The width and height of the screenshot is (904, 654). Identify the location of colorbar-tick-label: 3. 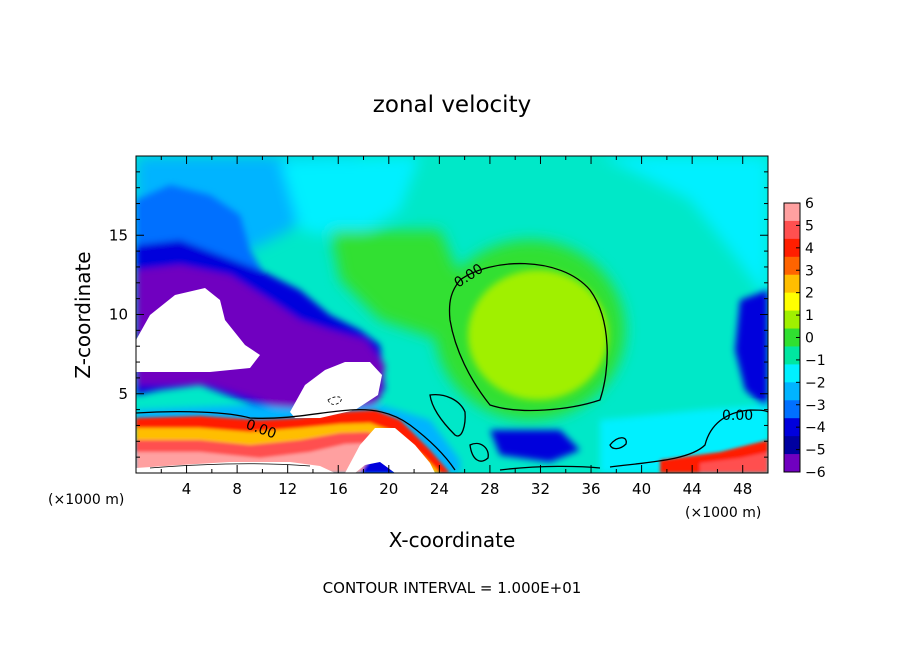
(809, 271).